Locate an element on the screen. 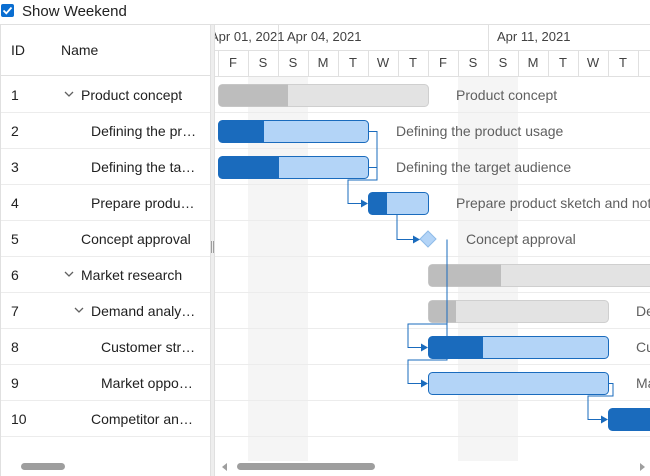  row-id: 4 is located at coordinates (15, 203).